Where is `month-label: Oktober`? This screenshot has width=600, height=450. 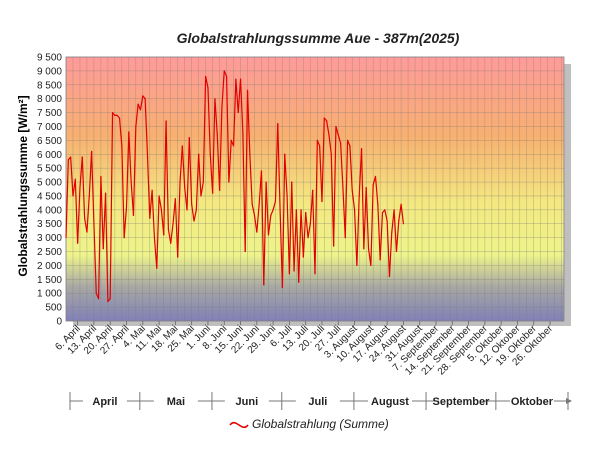
month-label: Oktober is located at coordinates (532, 402).